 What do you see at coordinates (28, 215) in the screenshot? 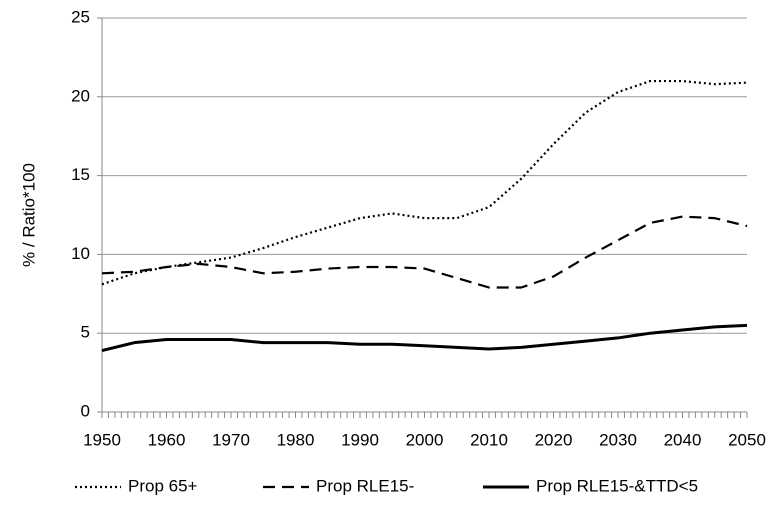
I see `y-axis-label: % / Ratio*100` at bounding box center [28, 215].